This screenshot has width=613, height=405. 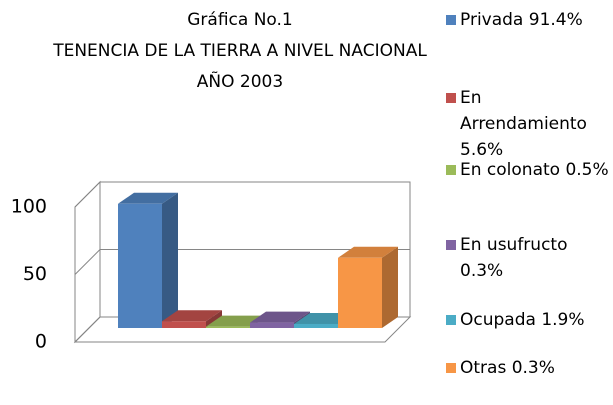 I want to click on legend-line: Arrendamiento, so click(x=523, y=124).